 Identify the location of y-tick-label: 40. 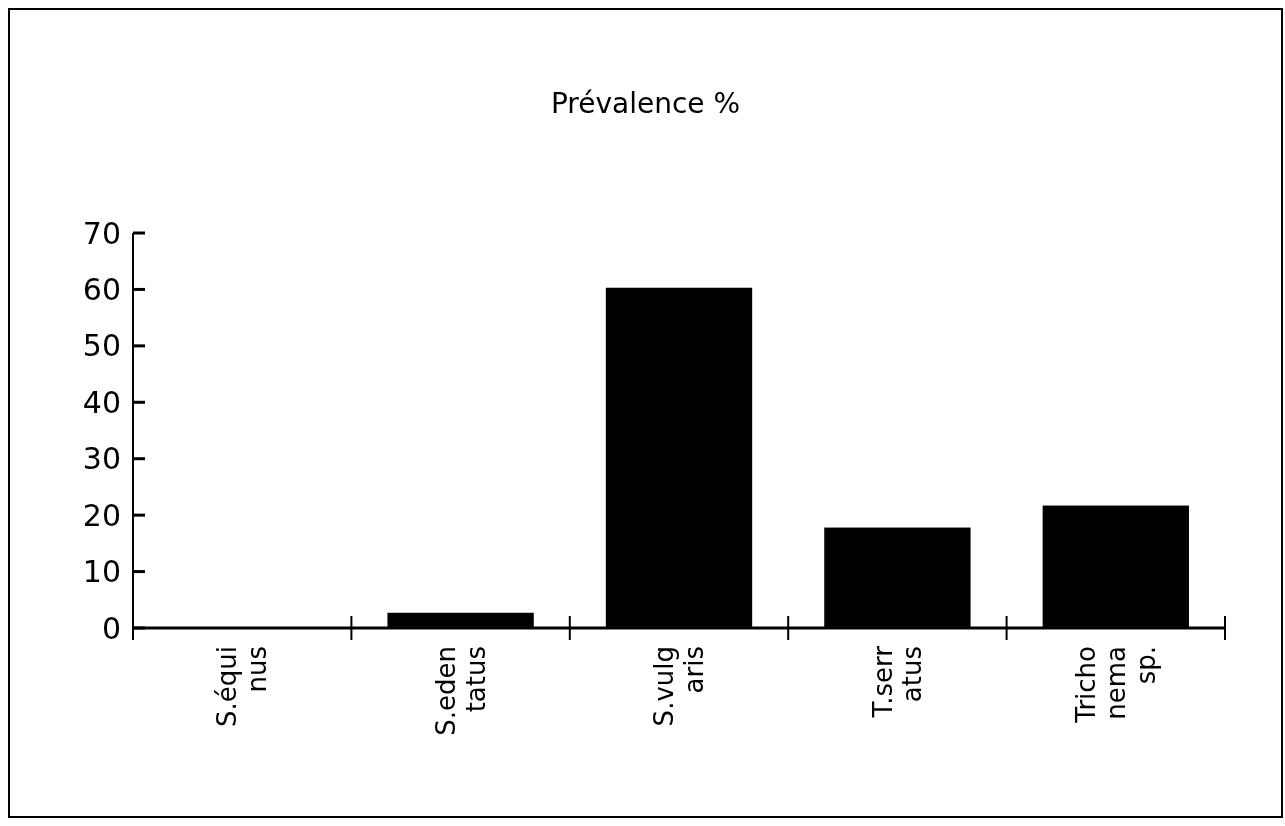
(101, 402).